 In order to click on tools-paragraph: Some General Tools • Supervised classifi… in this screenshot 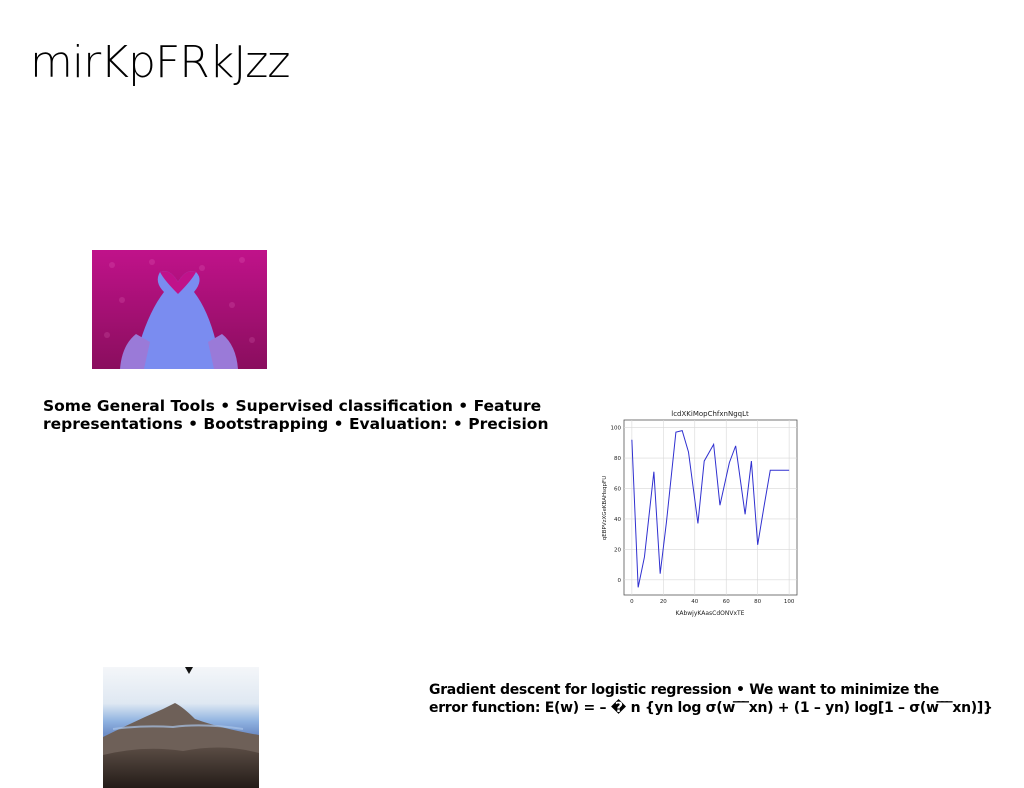, I will do `click(313, 415)`.